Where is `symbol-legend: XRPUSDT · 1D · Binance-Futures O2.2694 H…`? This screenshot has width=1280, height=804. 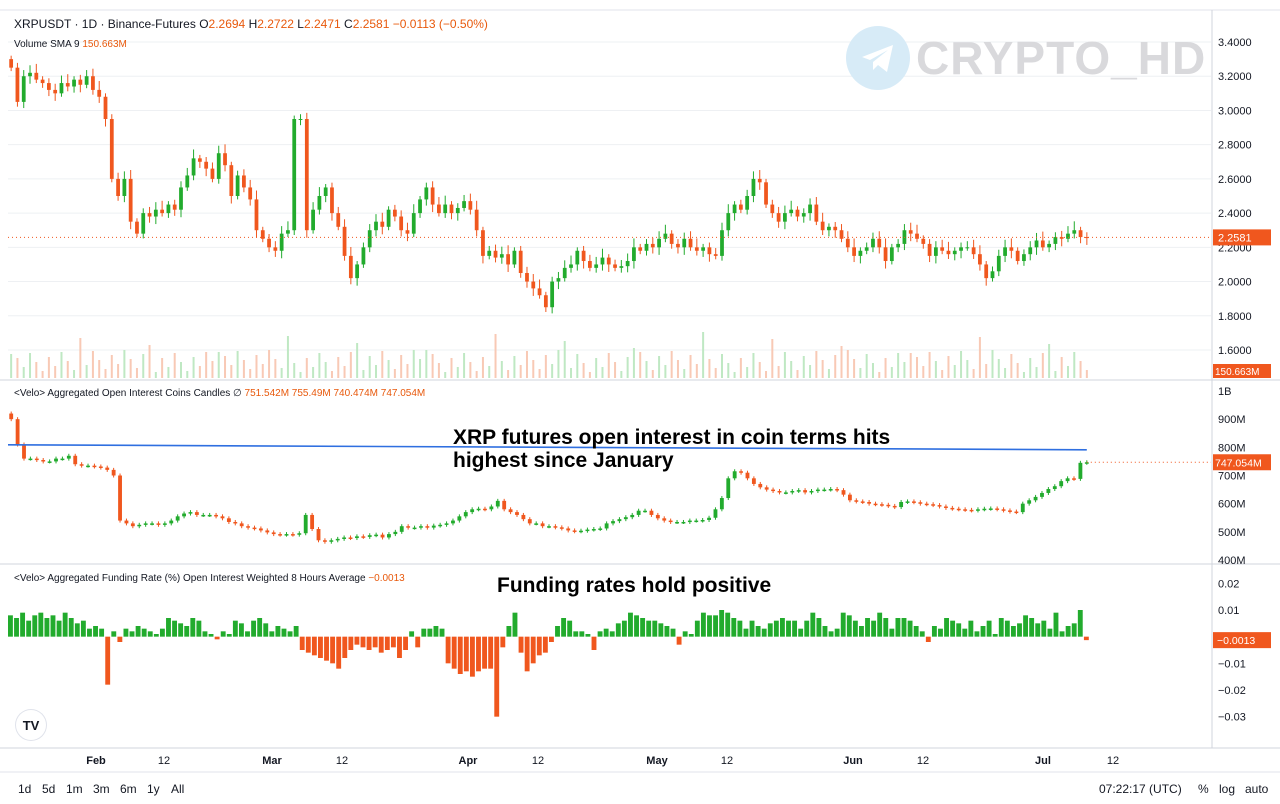
symbol-legend: XRPUSDT · 1D · Binance-Futures O2.2694 H… is located at coordinates (251, 24).